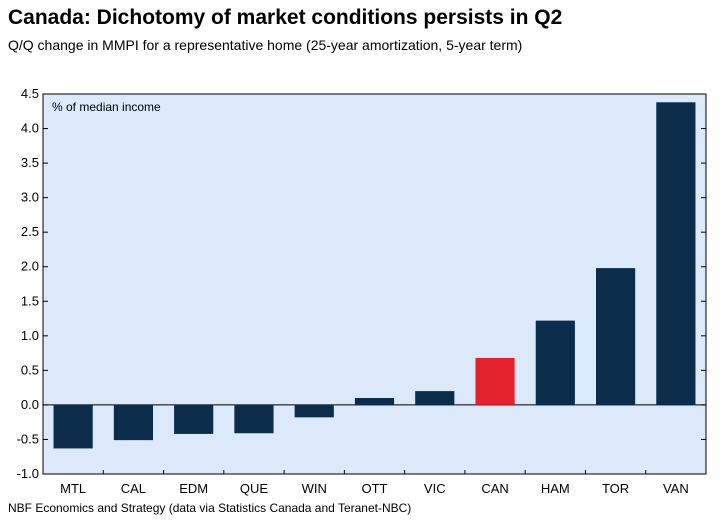  What do you see at coordinates (676, 488) in the screenshot?
I see `x-tick-label: VAN` at bounding box center [676, 488].